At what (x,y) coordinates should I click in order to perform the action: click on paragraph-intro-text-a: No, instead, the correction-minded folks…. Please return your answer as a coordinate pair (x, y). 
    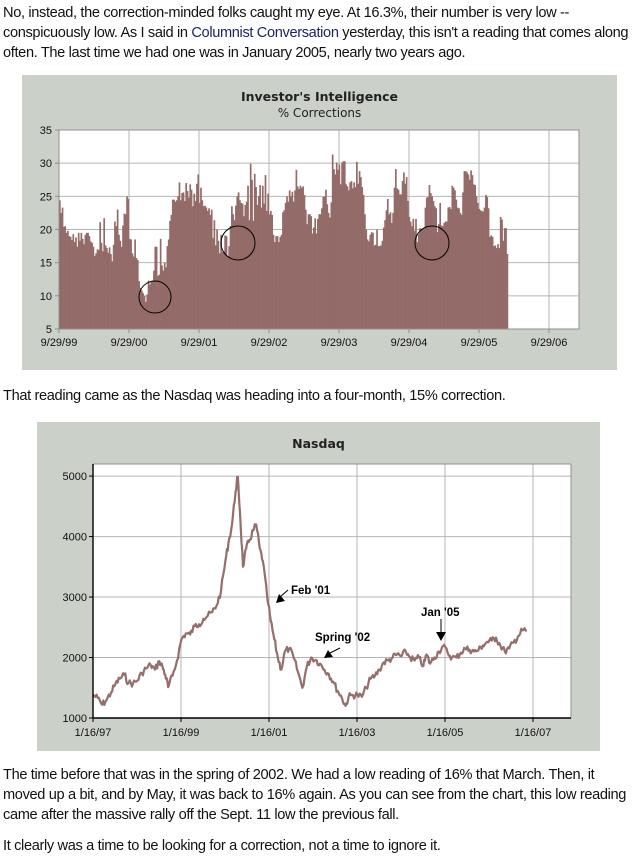
    Looking at the image, I should click on (286, 23).